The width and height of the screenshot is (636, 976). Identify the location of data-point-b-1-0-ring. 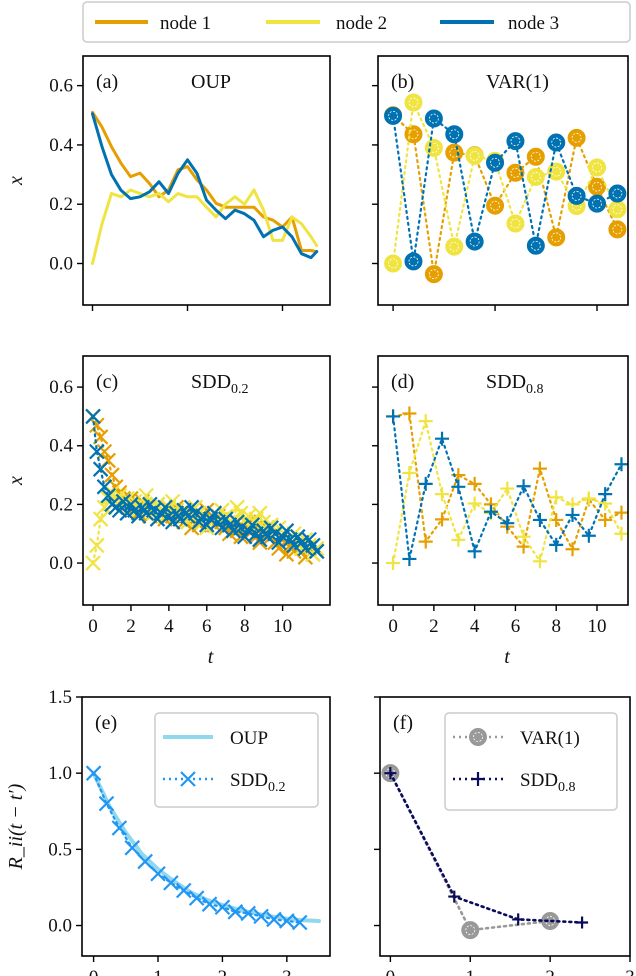
(393, 263).